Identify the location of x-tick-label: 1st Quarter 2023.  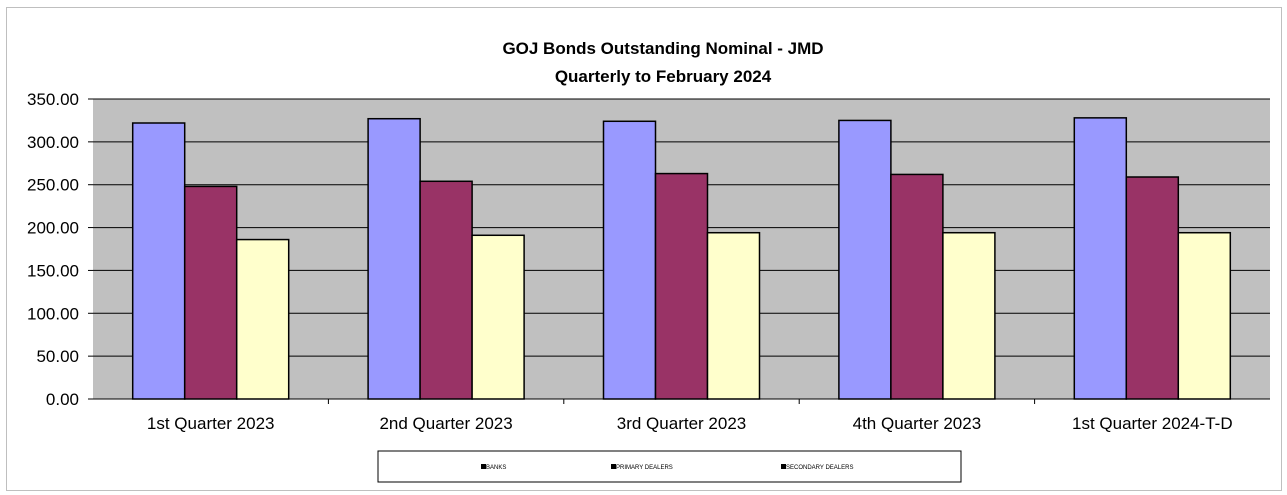
(211, 423).